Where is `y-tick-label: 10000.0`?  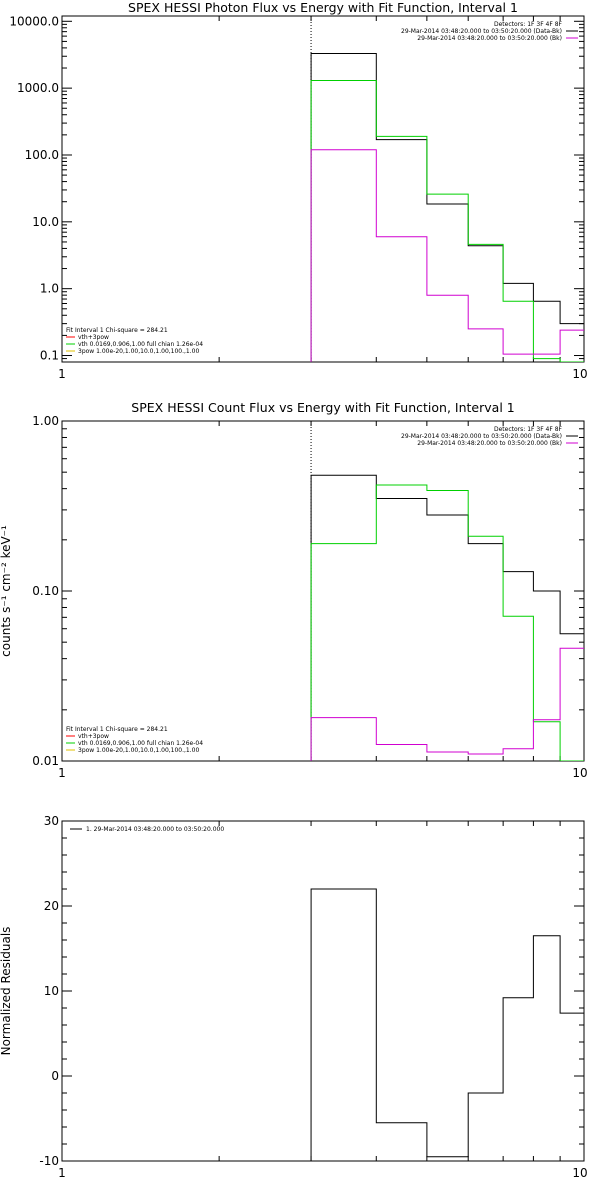 y-tick-label: 10000.0 is located at coordinates (34, 21).